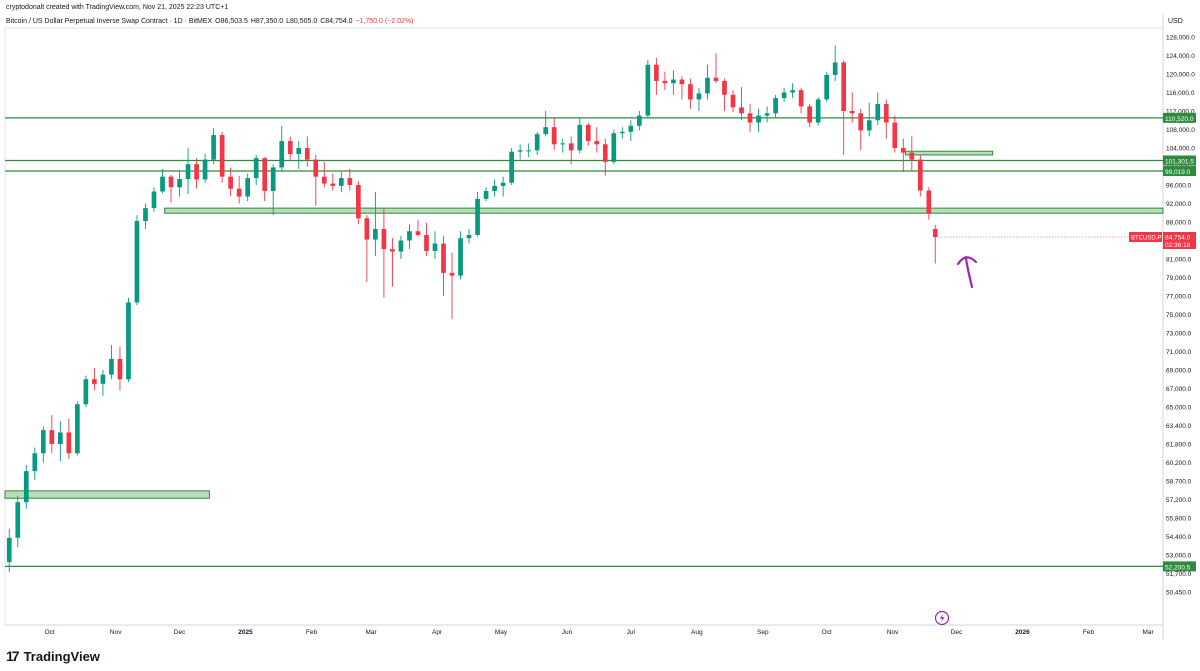 This screenshot has width=1200, height=671. Describe the element at coordinates (53, 656) in the screenshot. I see `tradingview-brand: 17 TradingView` at that location.